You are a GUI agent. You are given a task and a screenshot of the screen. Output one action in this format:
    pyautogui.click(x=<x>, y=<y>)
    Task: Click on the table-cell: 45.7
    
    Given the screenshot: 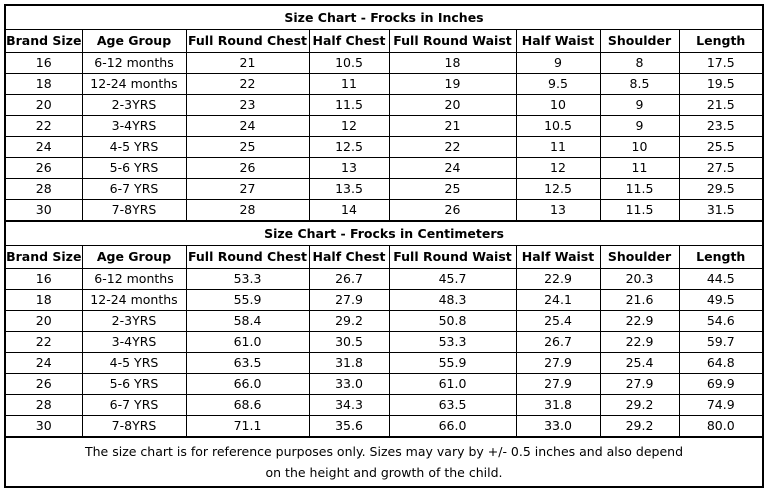 What is the action you would take?
    pyautogui.click(x=452, y=279)
    